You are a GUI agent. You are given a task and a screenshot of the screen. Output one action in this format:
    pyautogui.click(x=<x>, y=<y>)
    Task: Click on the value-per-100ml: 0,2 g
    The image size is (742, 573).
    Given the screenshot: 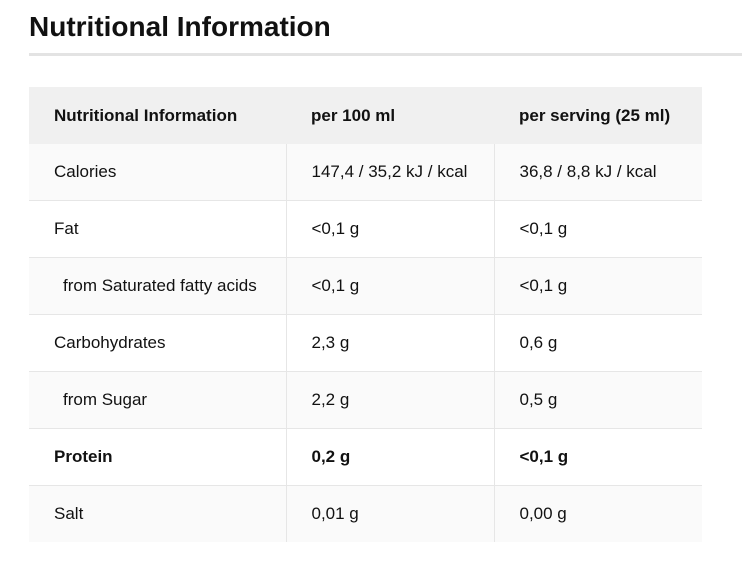 What is the action you would take?
    pyautogui.click(x=389, y=457)
    